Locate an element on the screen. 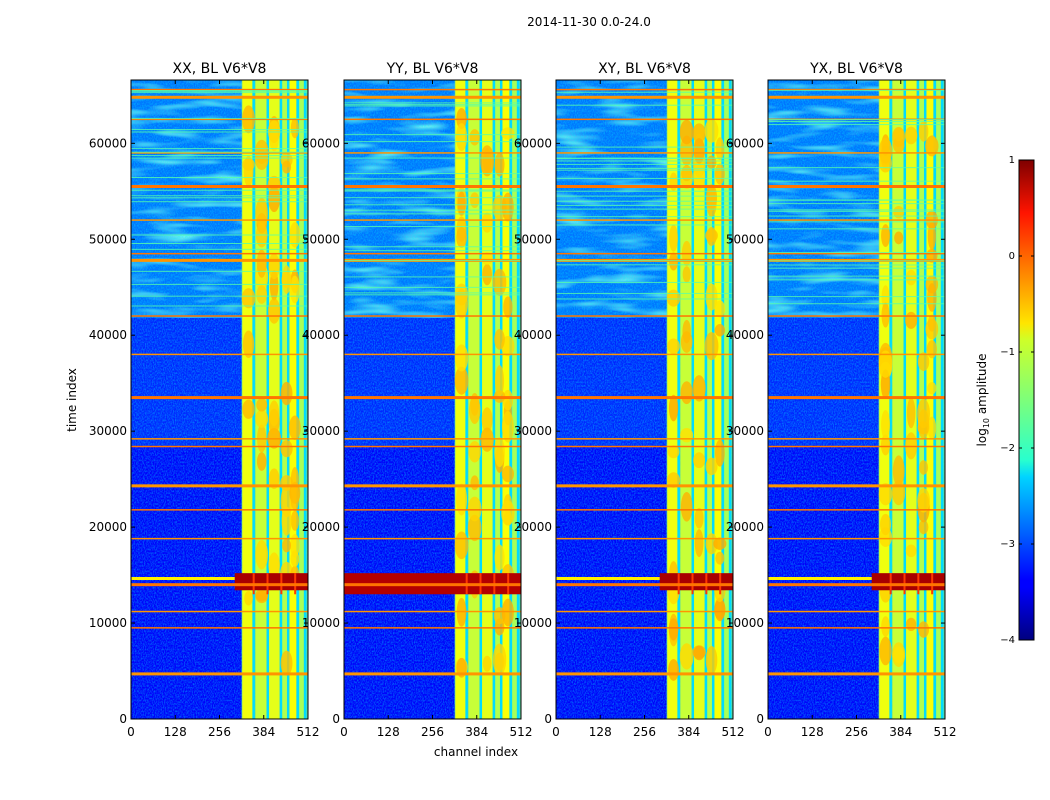 The image size is (1050, 800). x-tick-label: 128 is located at coordinates (600, 732).